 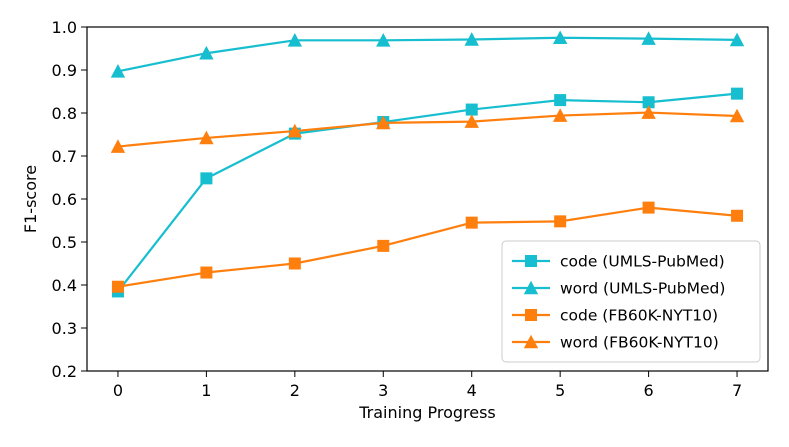 I want to click on y-tick-label: 0.3, so click(x=64, y=328).